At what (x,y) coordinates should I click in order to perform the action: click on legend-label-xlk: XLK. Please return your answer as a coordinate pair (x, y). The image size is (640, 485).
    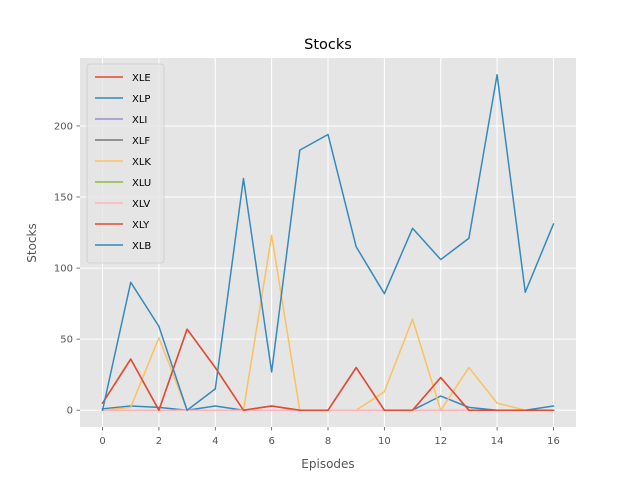
    Looking at the image, I should click on (141, 162).